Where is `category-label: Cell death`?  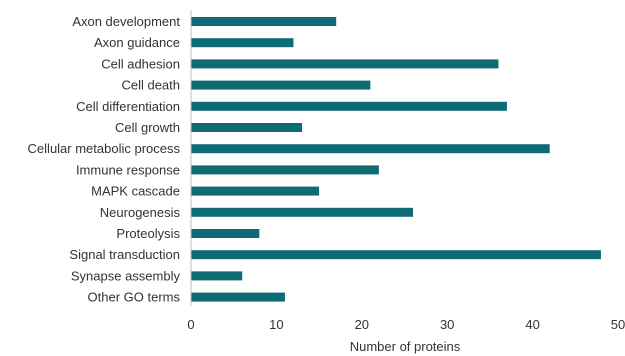
category-label: Cell death is located at coordinates (150, 85).